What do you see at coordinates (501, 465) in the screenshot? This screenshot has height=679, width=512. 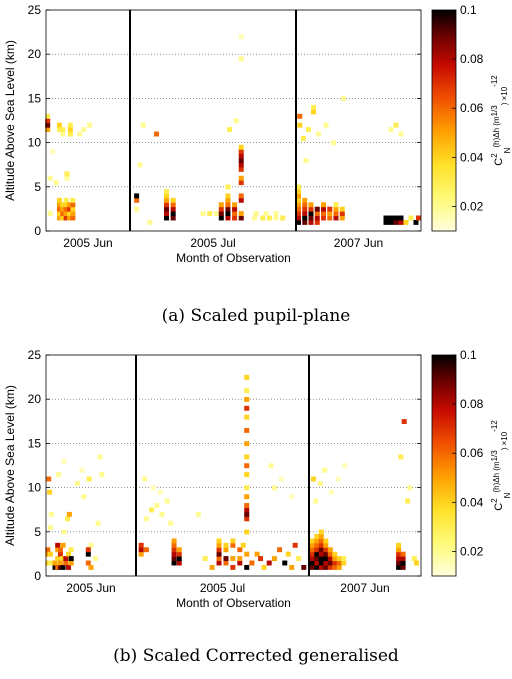 I see `colorbar-title: C2N(h)Δh (m1/3) ×10-12` at bounding box center [501, 465].